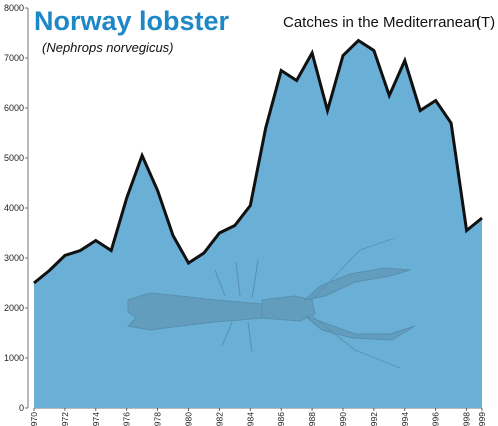 The height and width of the screenshot is (426, 498). I want to click on x-tick-label: 1986, so click(281, 419).